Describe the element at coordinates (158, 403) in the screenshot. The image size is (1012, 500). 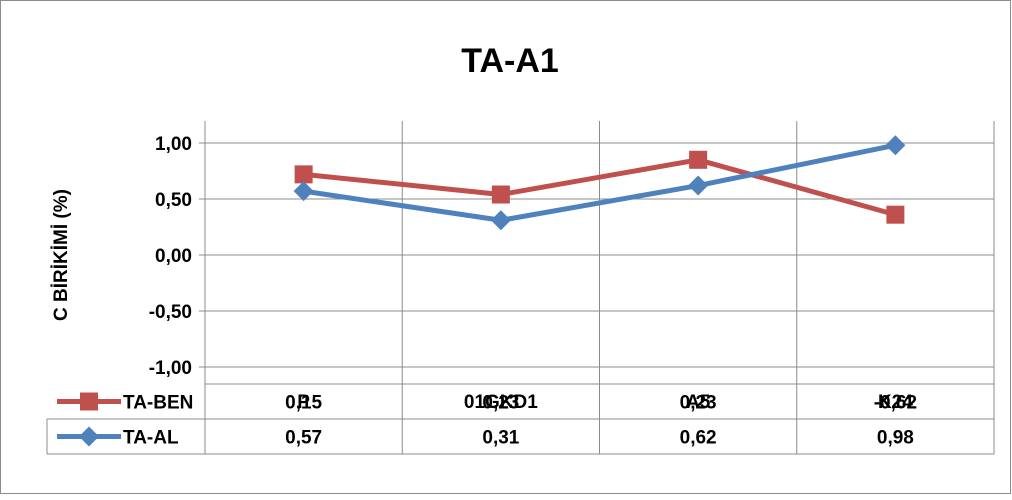
I see `legend-label: TA-BEN` at that location.